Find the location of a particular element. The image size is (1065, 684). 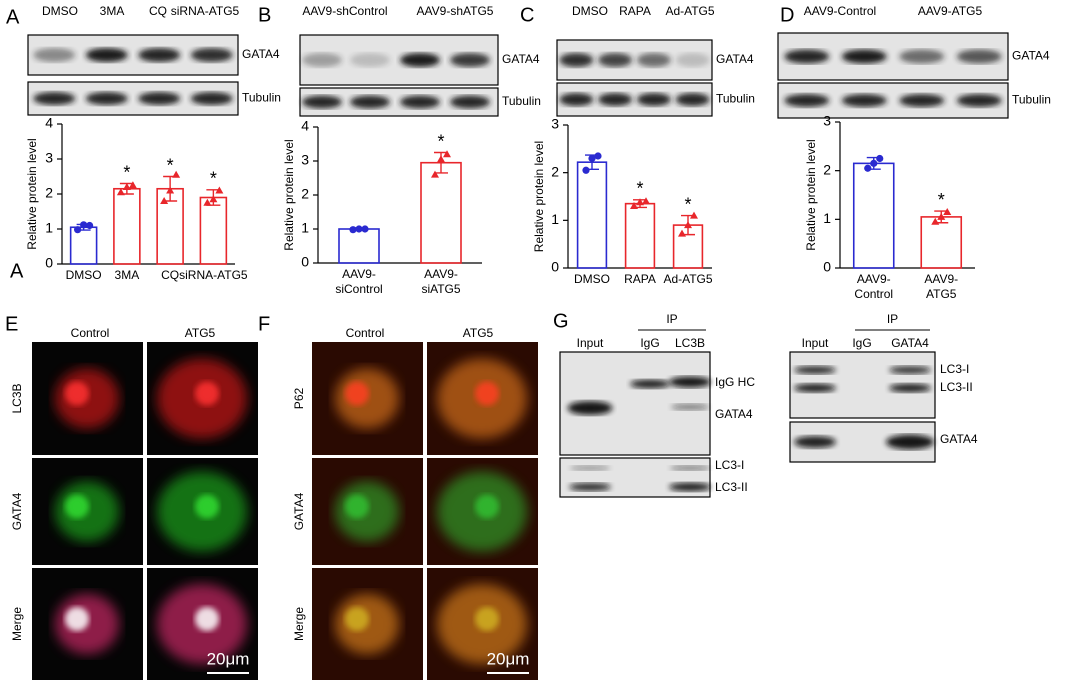

x-tick-label: CQ is located at coordinates (170, 275).